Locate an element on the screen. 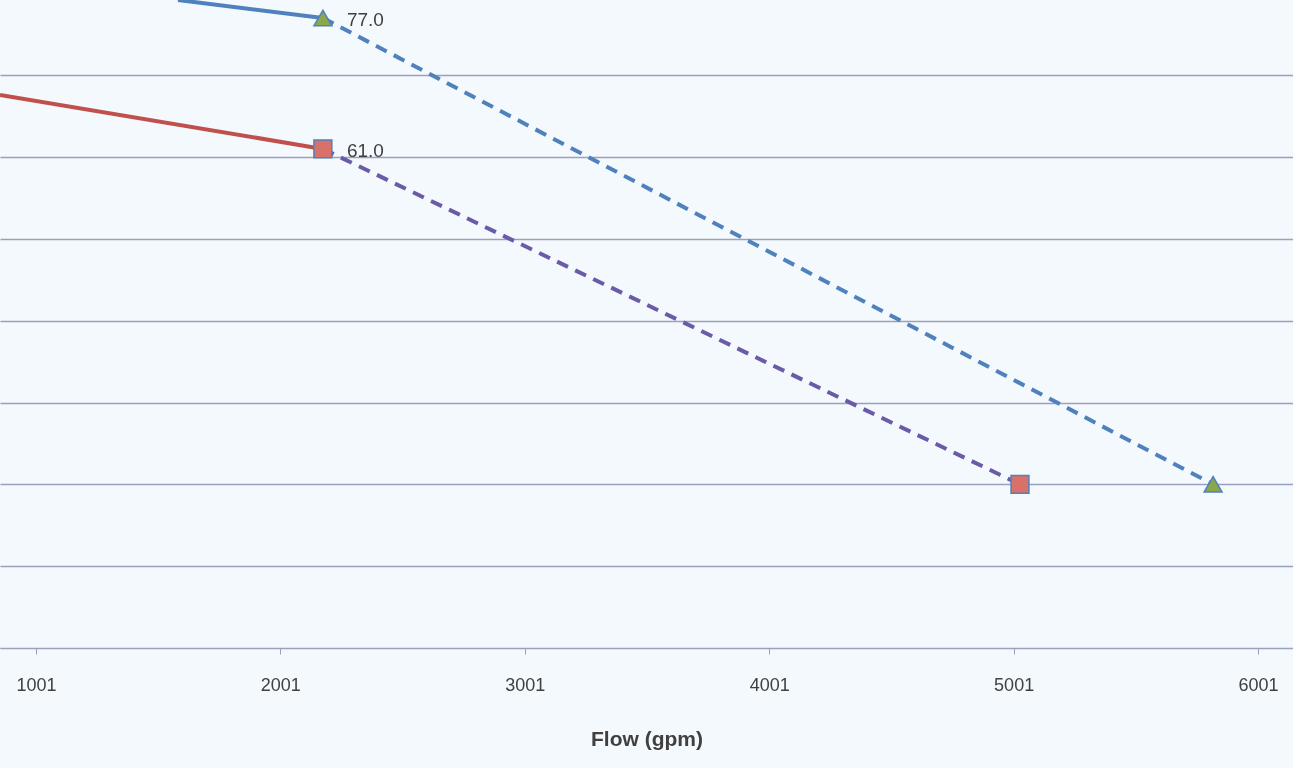 The image size is (1293, 768). data-label: 77.0 is located at coordinates (365, 19).